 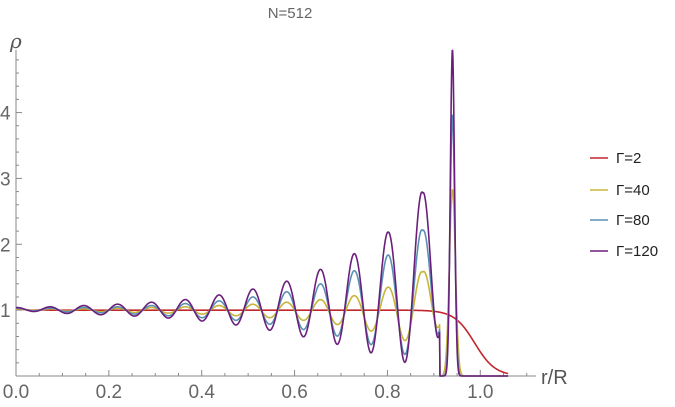 I want to click on legend: Γ=2 Γ=40 Γ=80 Γ=120, so click(x=624, y=205).